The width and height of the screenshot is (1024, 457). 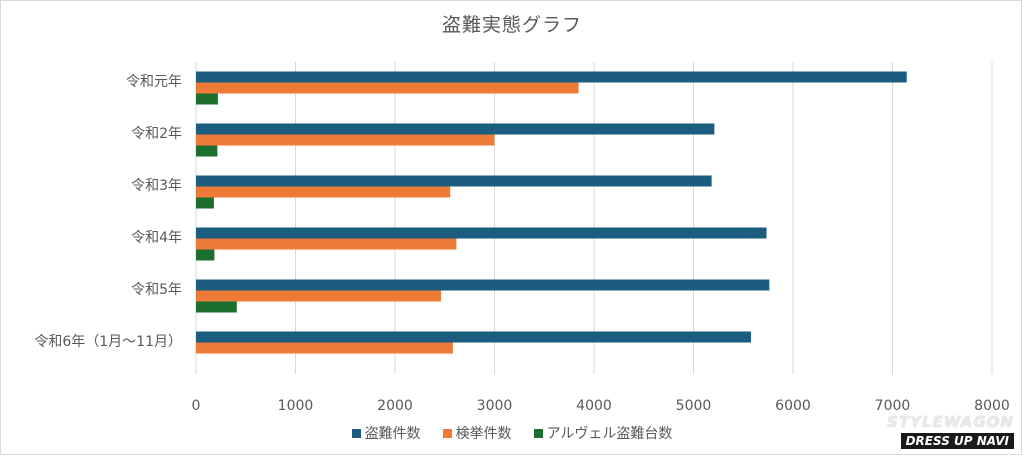 I want to click on watermark-line-1: STYLEWAGON, so click(x=950, y=422).